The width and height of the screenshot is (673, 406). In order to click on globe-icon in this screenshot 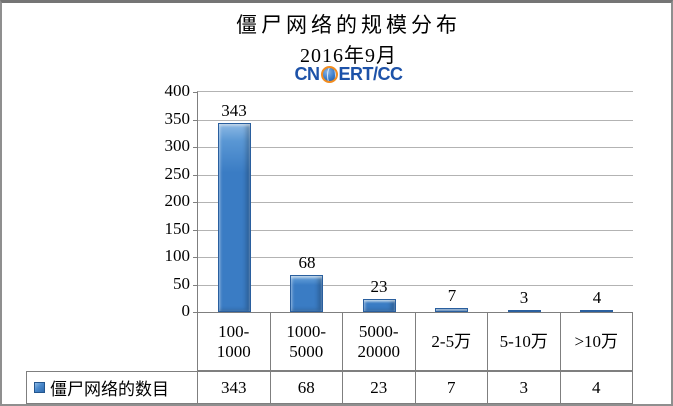, I will do `click(329, 74)`.